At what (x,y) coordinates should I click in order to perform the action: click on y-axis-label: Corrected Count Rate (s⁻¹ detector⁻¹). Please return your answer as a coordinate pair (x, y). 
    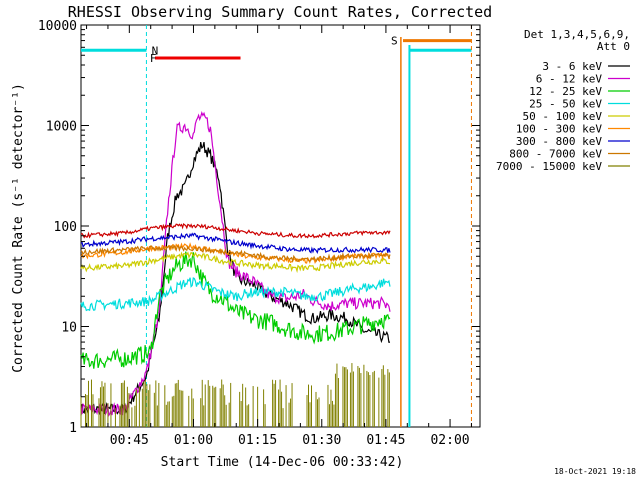
    Looking at the image, I should click on (18, 228).